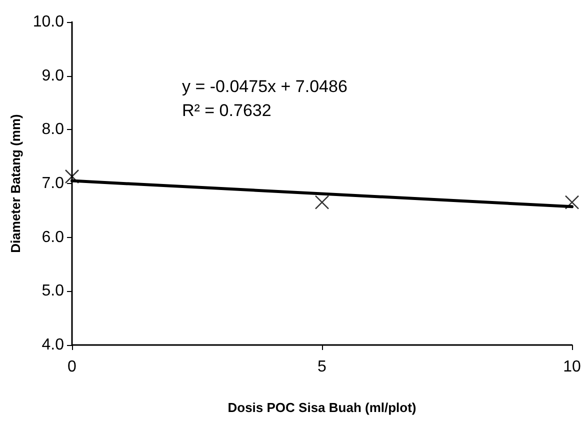 This screenshot has height=429, width=584. I want to click on x-tick-label: 10, so click(572, 367).